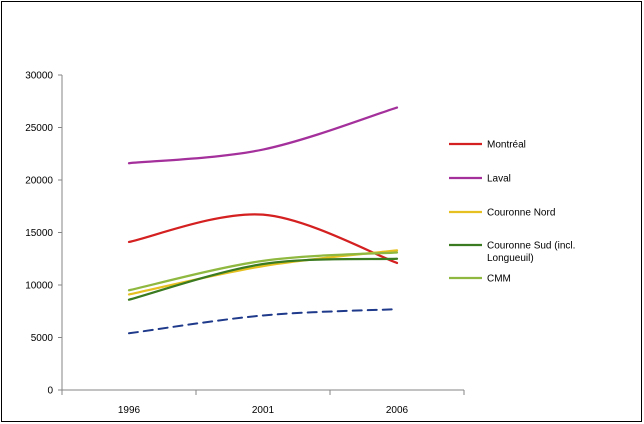 Image resolution: width=644 pixels, height=424 pixels. Describe the element at coordinates (39, 128) in the screenshot. I see `y-tick-label: 25000` at that location.